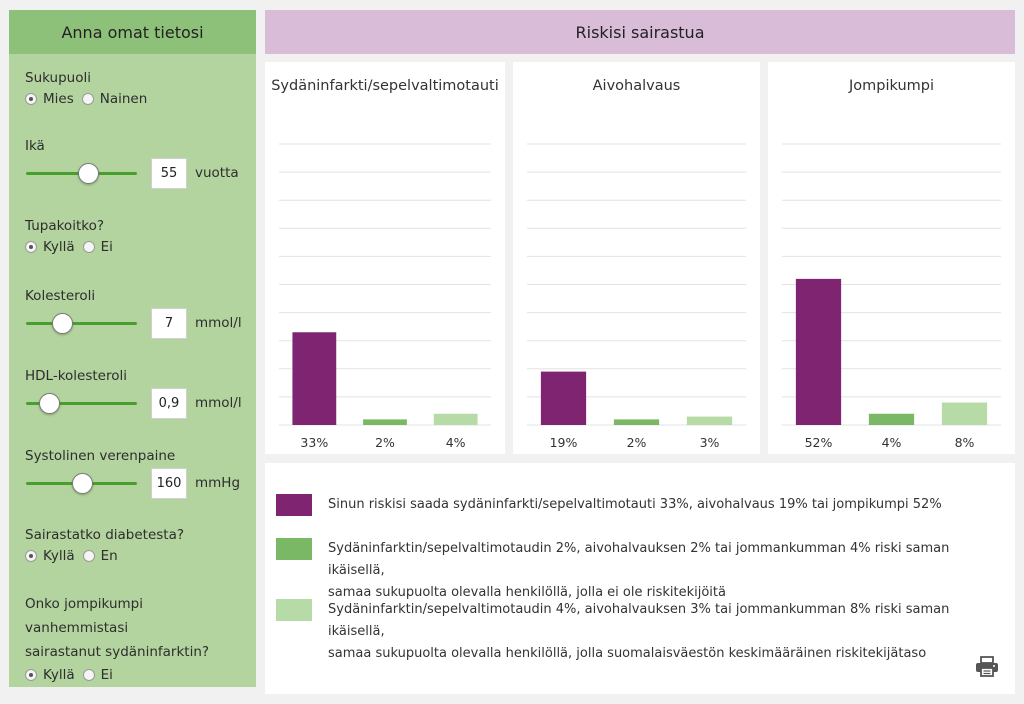 This screenshot has width=1024, height=704. What do you see at coordinates (84, 616) in the screenshot?
I see `parents-label-line1: Onko jompikumpi vanhemmistasi` at bounding box center [84, 616].